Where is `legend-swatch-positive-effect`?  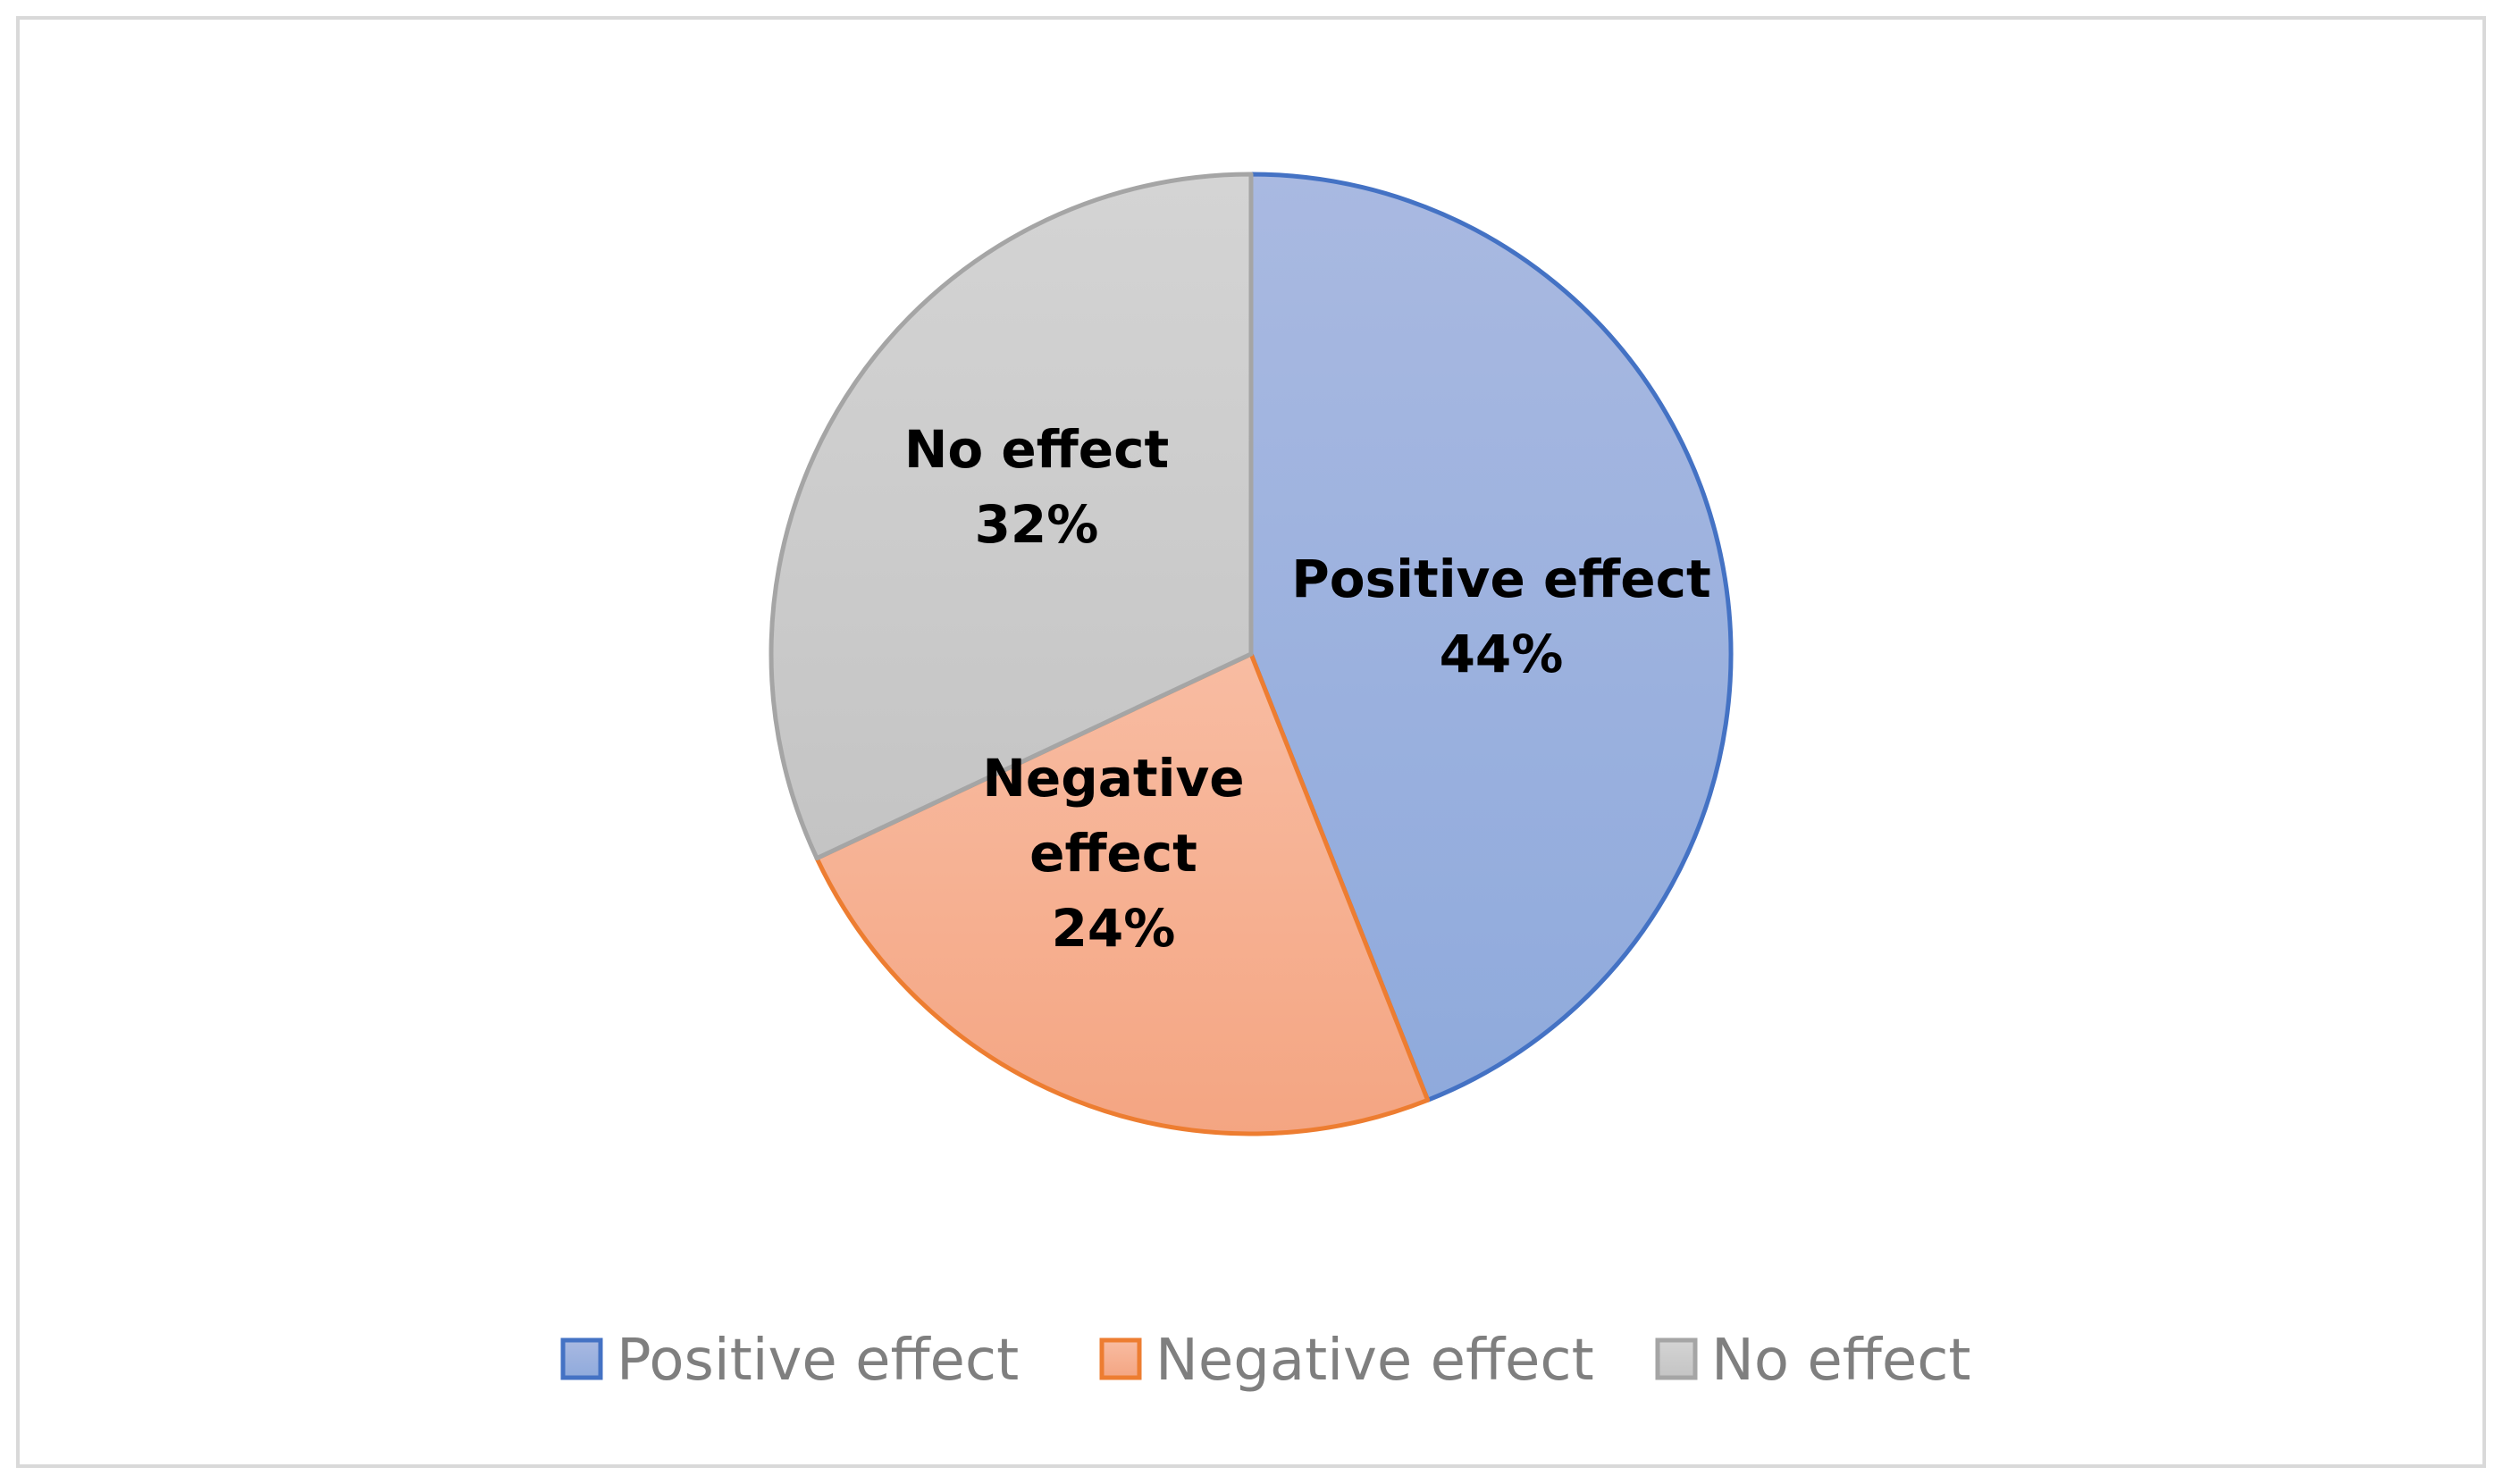
legend-swatch-positive-effect is located at coordinates (581, 1359).